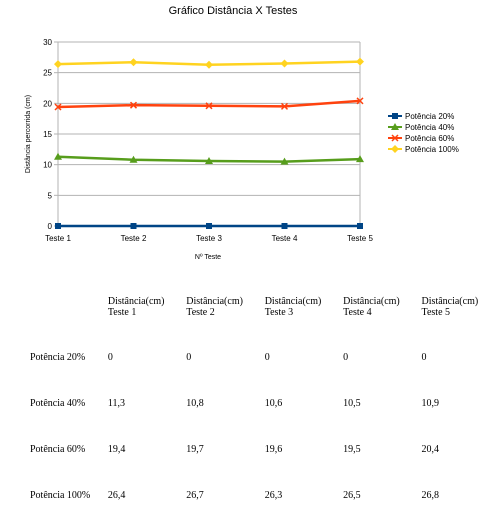 This screenshot has width=500, height=520. What do you see at coordinates (461, 321) in the screenshot?
I see `table-header-cell: Distância(cm) Teste 5` at bounding box center [461, 321].